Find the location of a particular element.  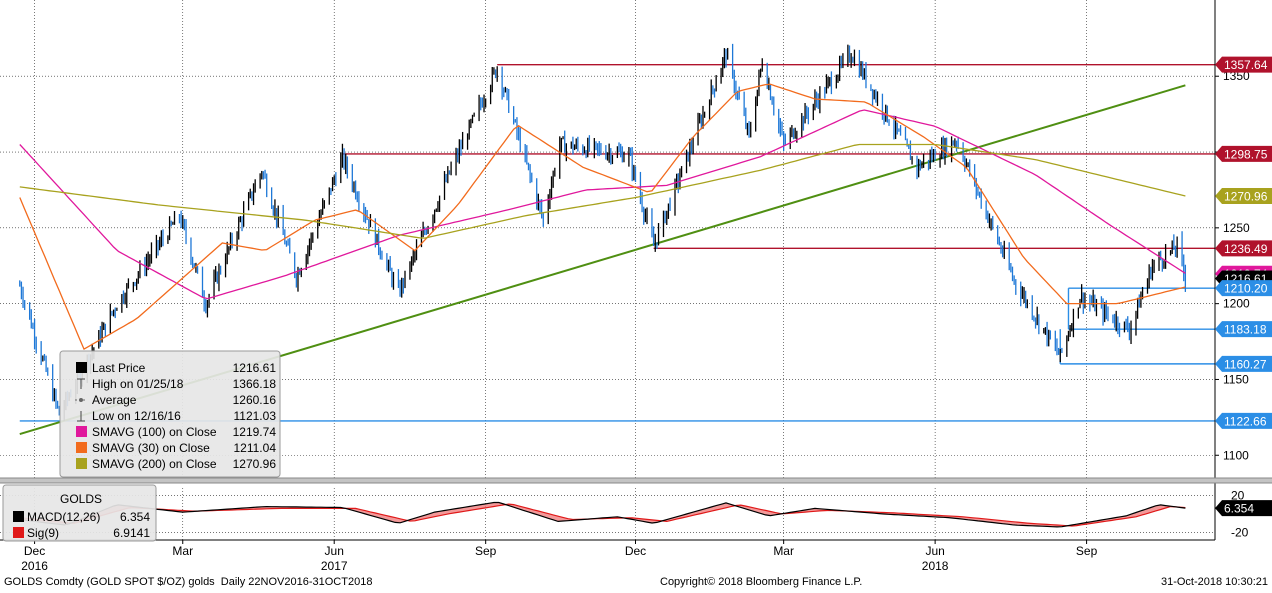

legend-swatch-last-price is located at coordinates (81, 367).